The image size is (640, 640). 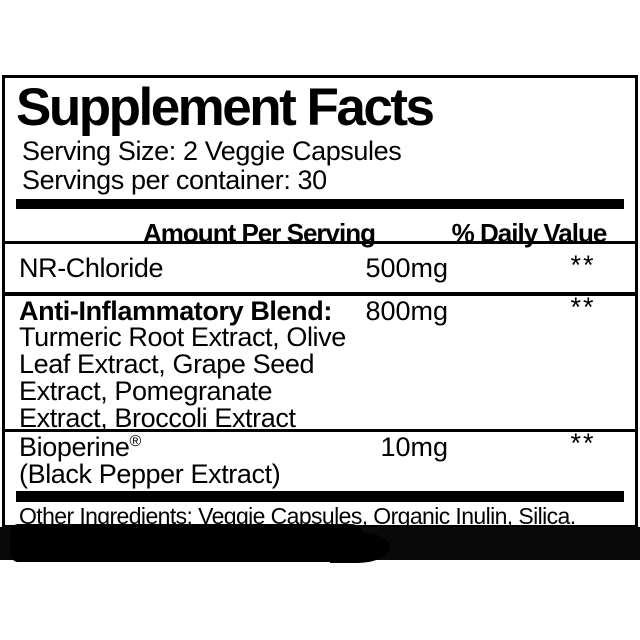 What do you see at coordinates (135, 441) in the screenshot?
I see `registered-trademark-symbol: ®` at bounding box center [135, 441].